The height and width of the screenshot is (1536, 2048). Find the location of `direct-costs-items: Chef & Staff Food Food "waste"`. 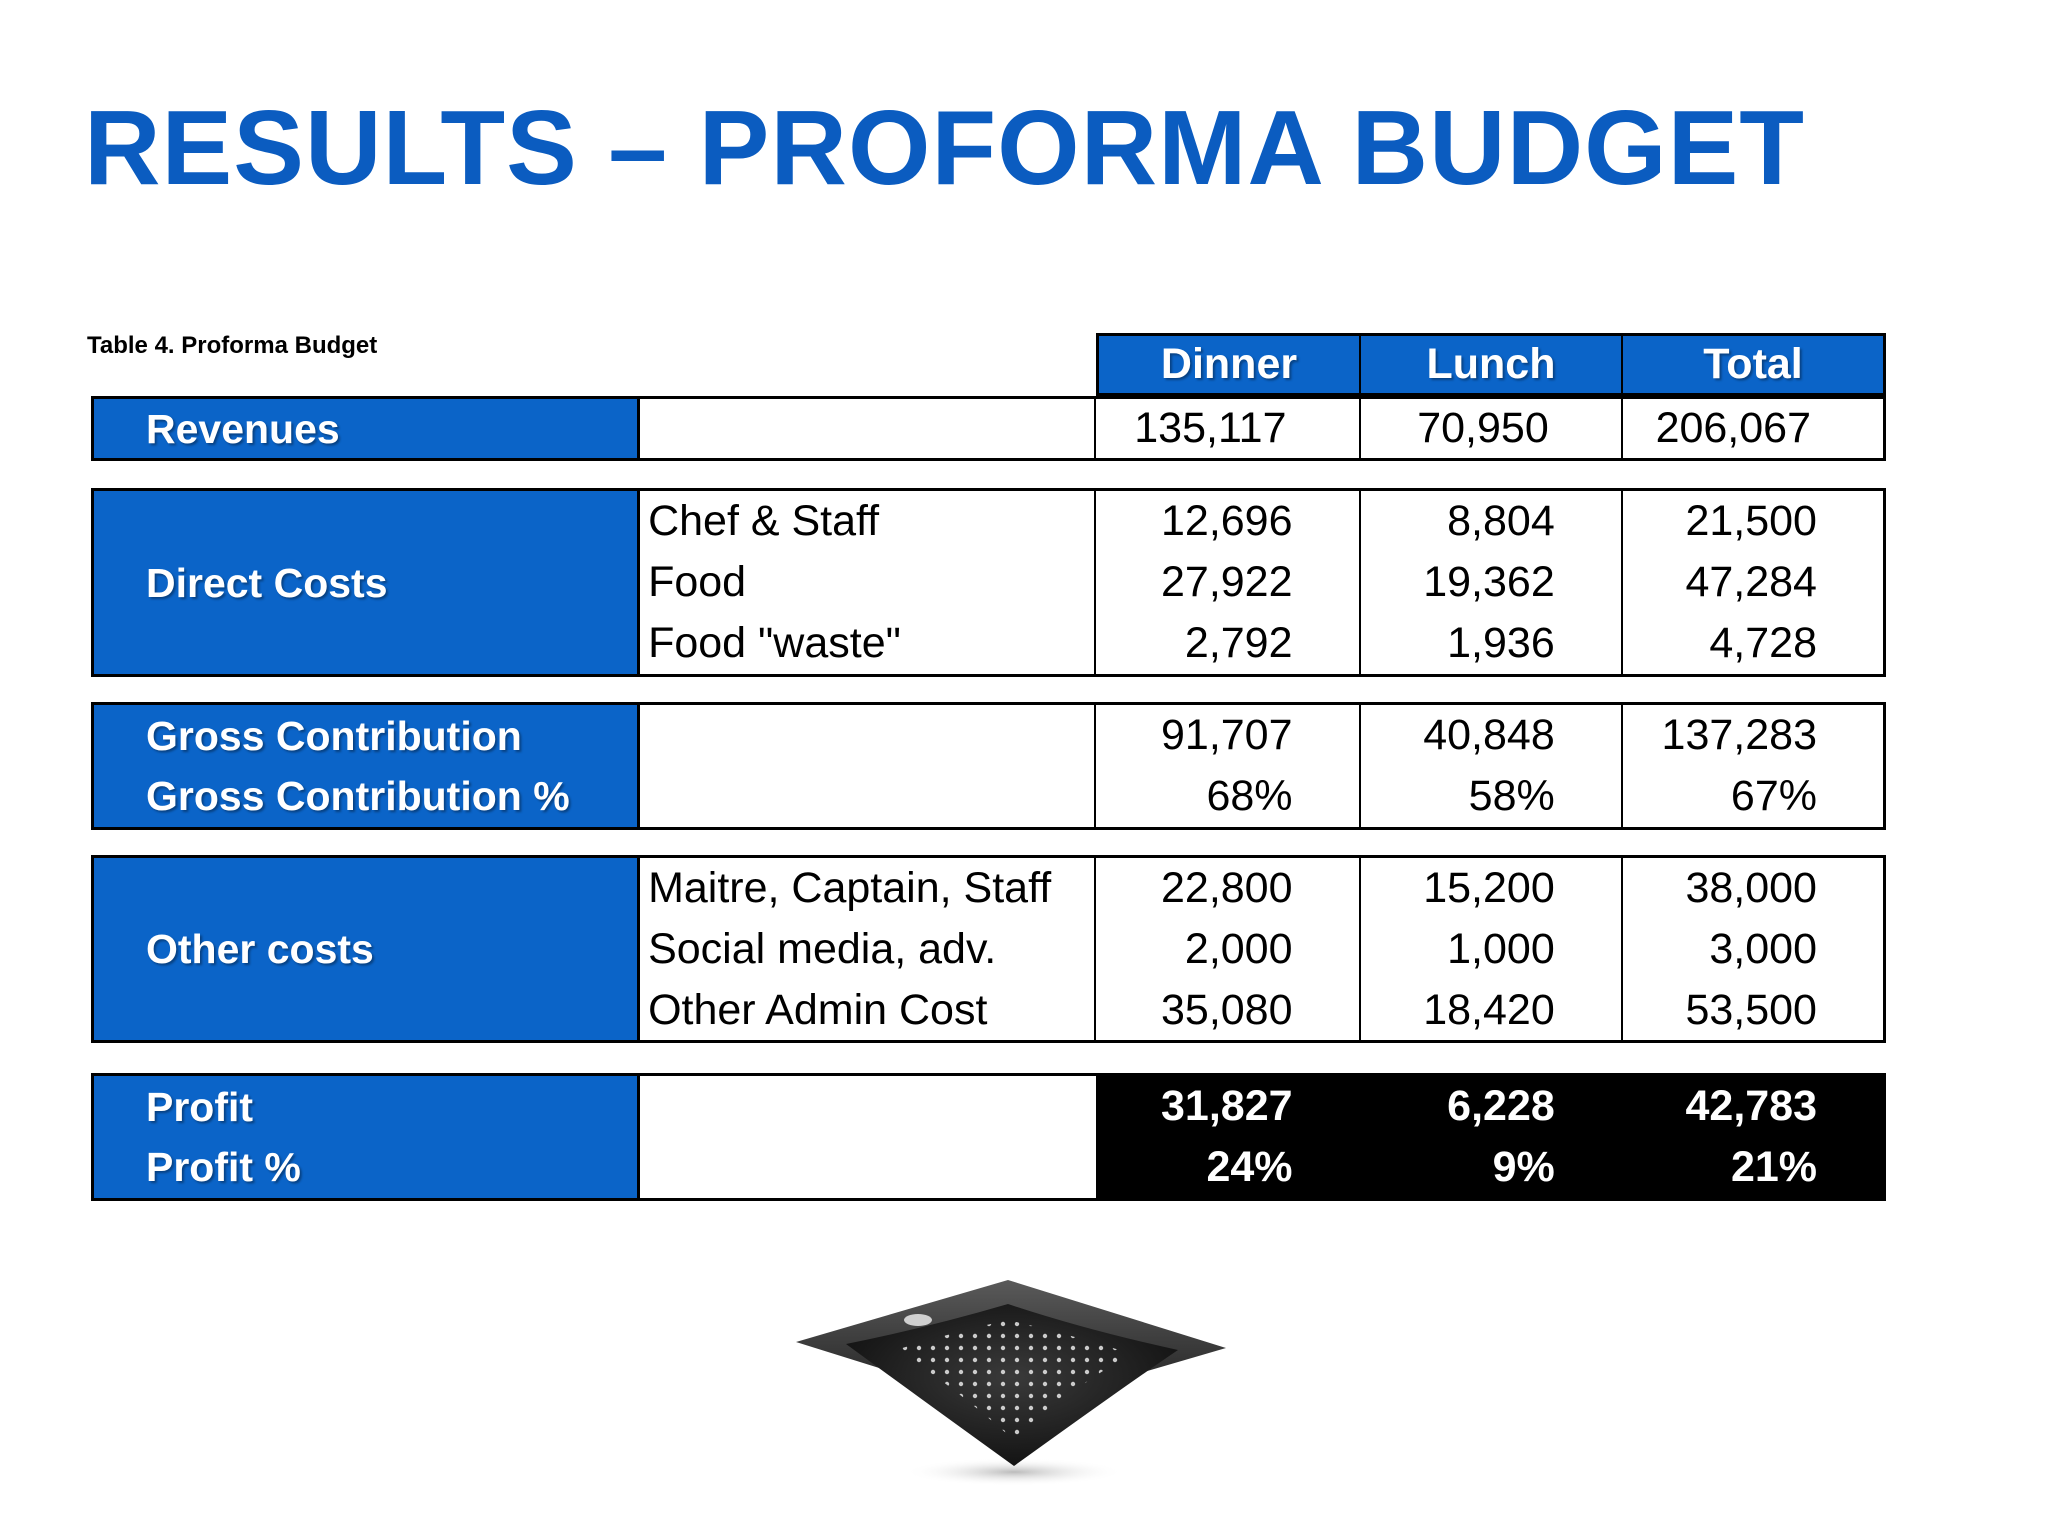

direct-costs-items: Chef & Staff Food Food "waste" is located at coordinates (868, 582).